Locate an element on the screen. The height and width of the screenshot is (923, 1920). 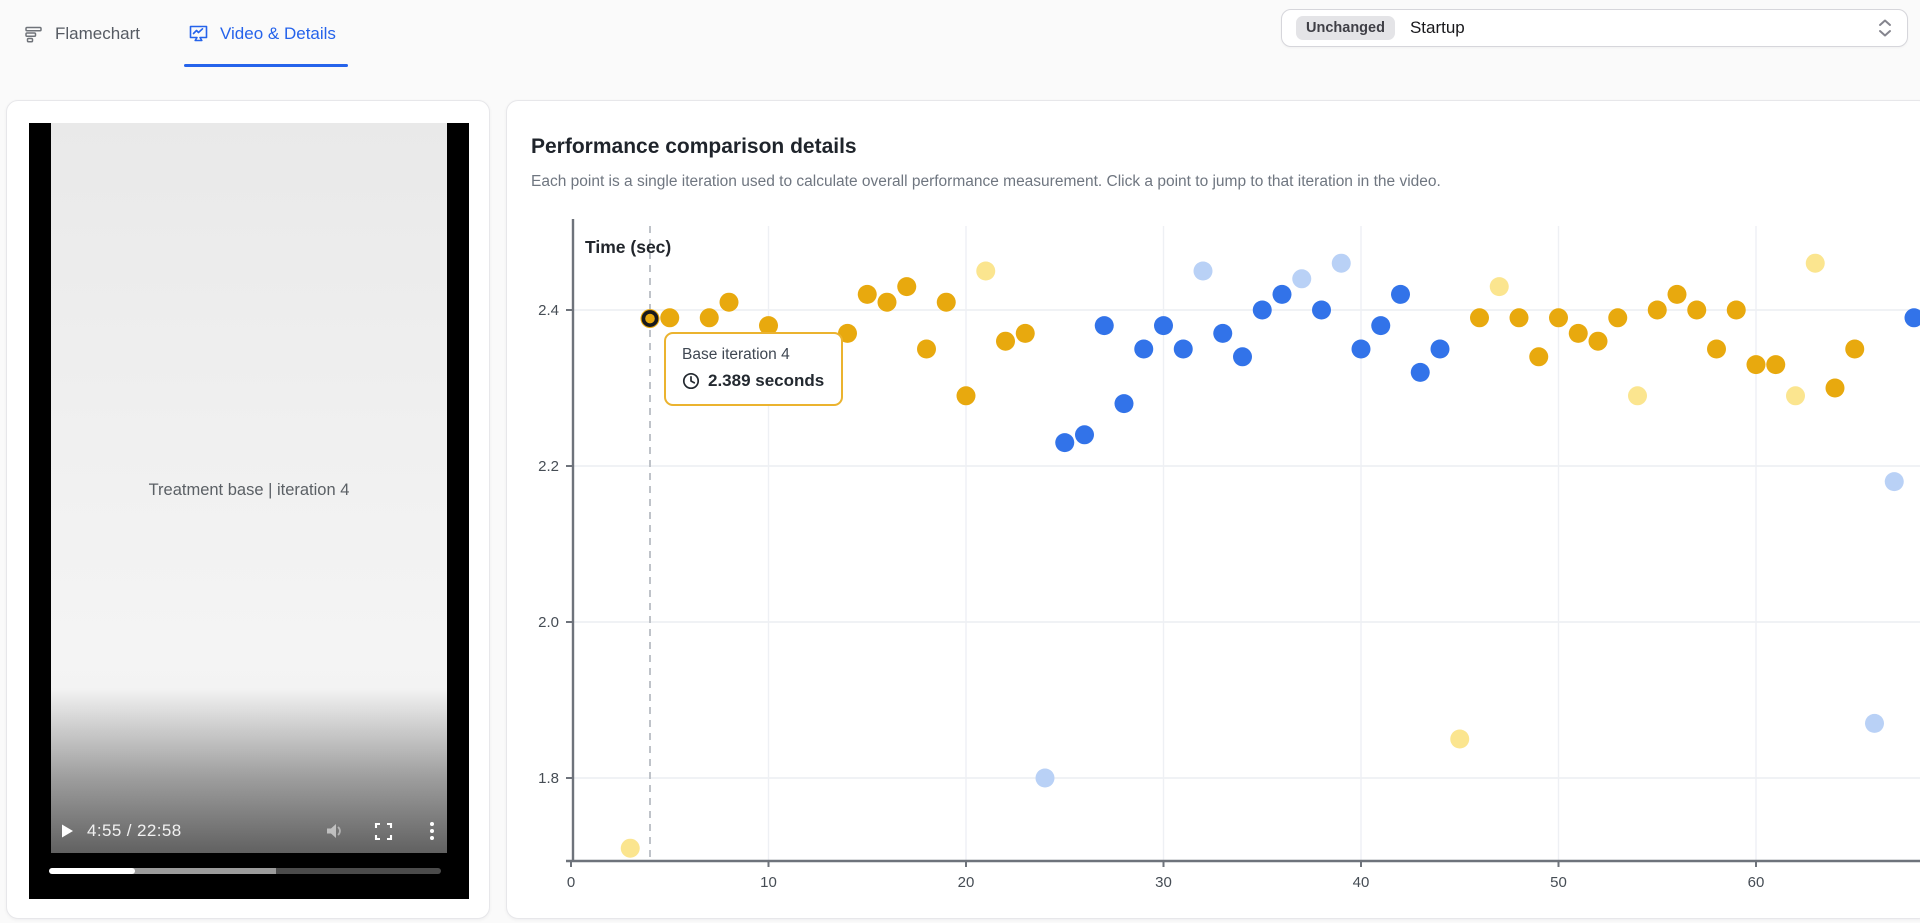
tab-flamechart: Flamechart is located at coordinates (82, 33).